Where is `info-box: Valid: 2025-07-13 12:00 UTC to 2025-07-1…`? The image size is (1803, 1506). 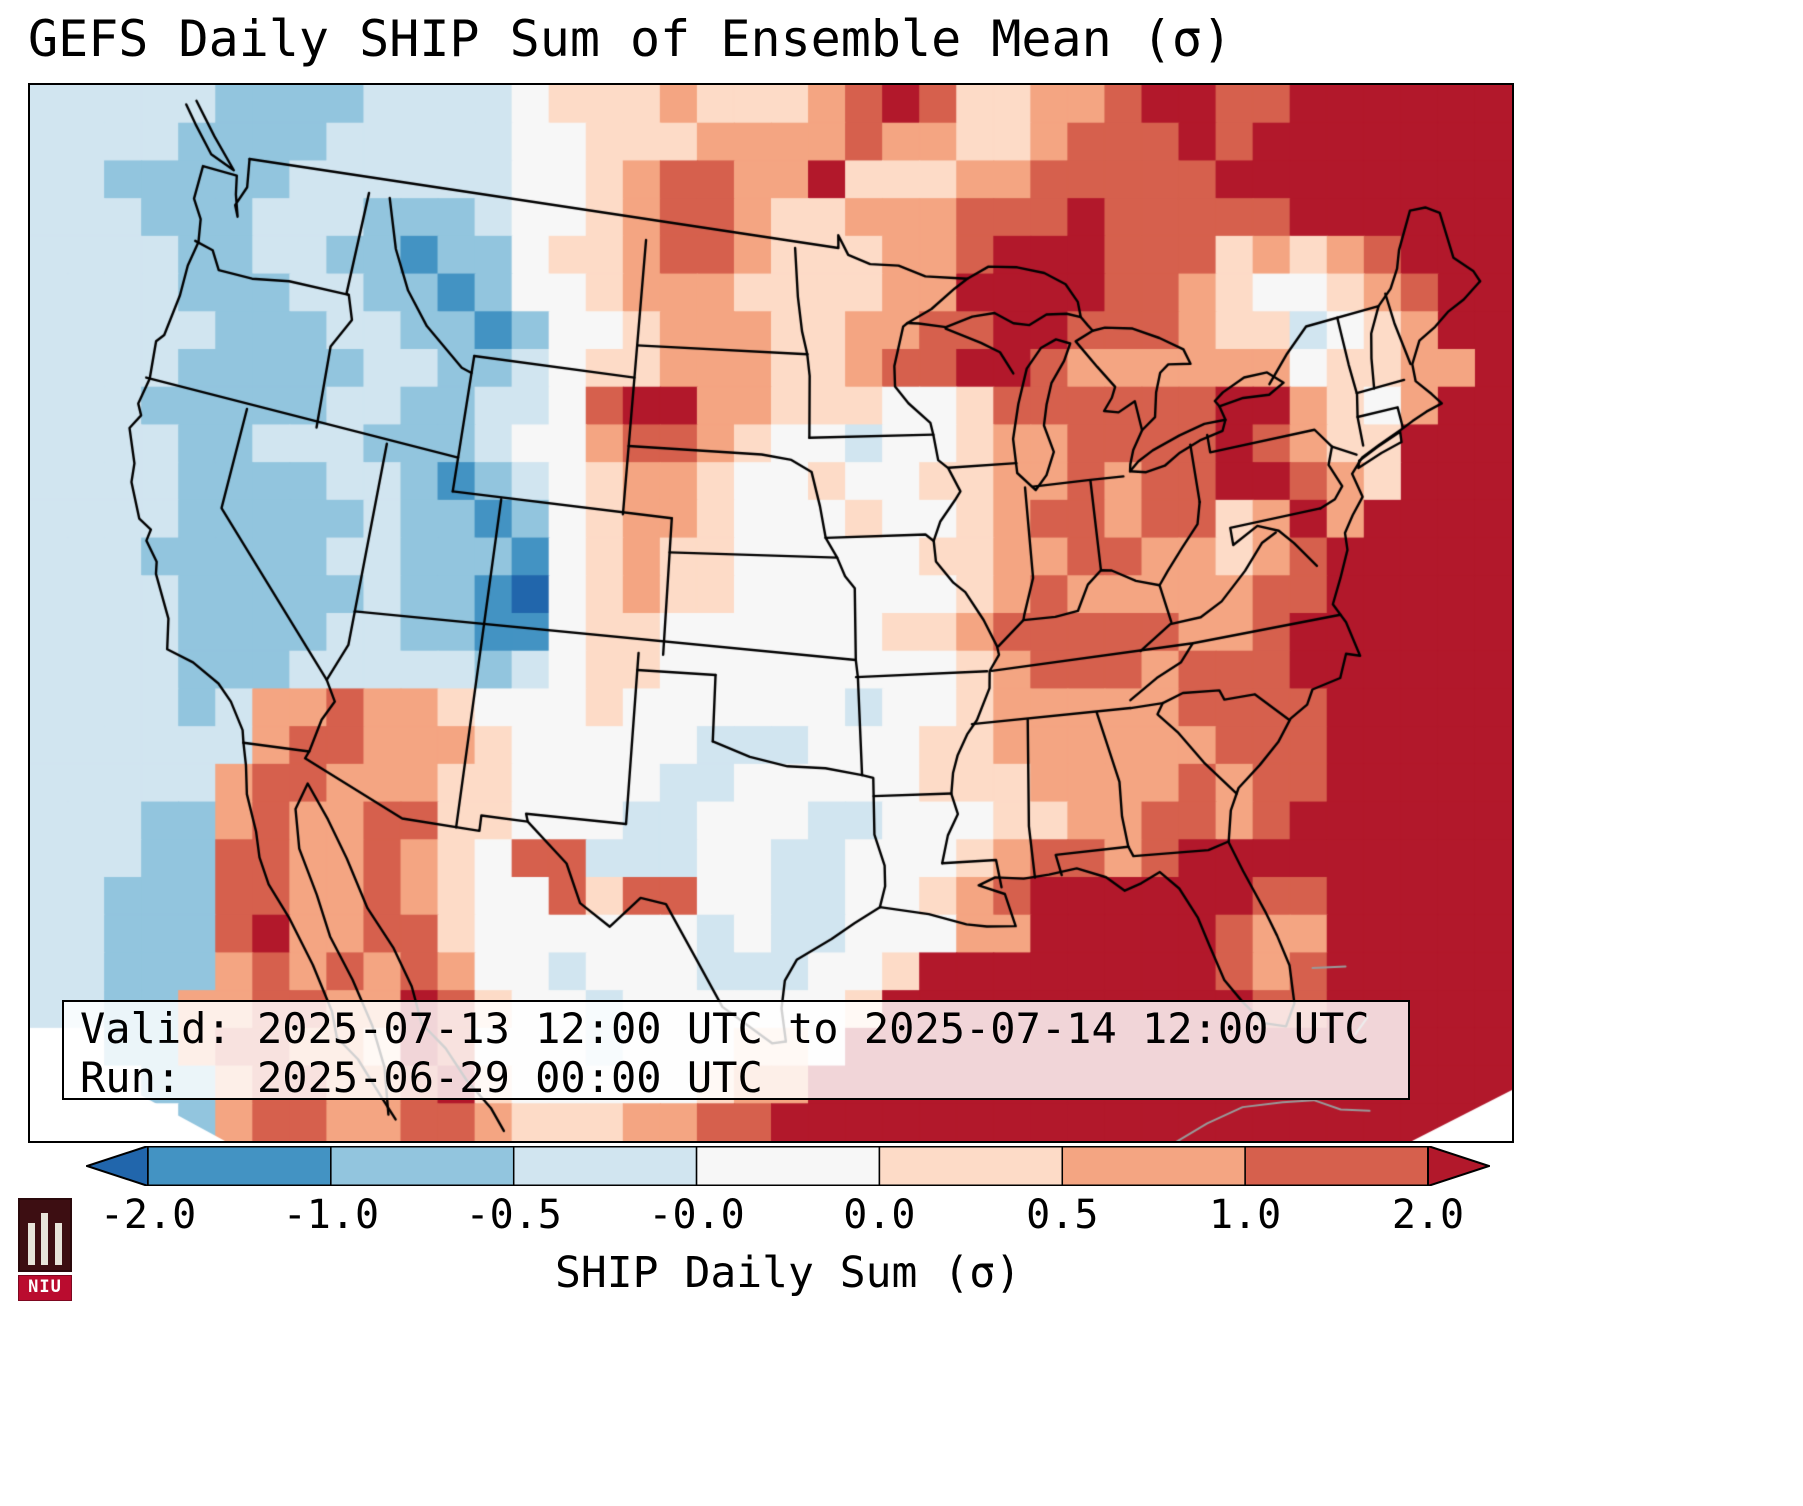 info-box: Valid: 2025-07-13 12:00 UTC to 2025-07-1… is located at coordinates (736, 1051).